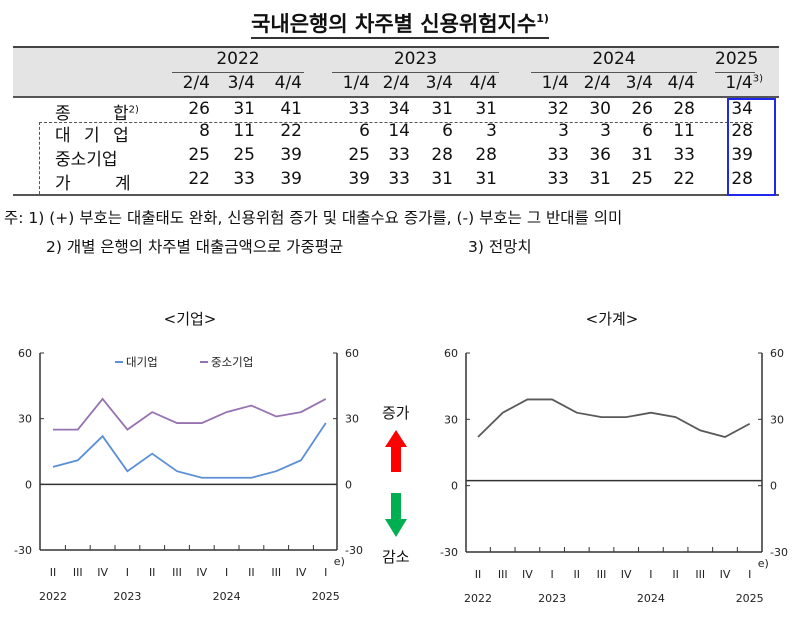 The width and height of the screenshot is (800, 634). What do you see at coordinates (204, 131) in the screenshot?
I see `table-cell: 8` at bounding box center [204, 131].